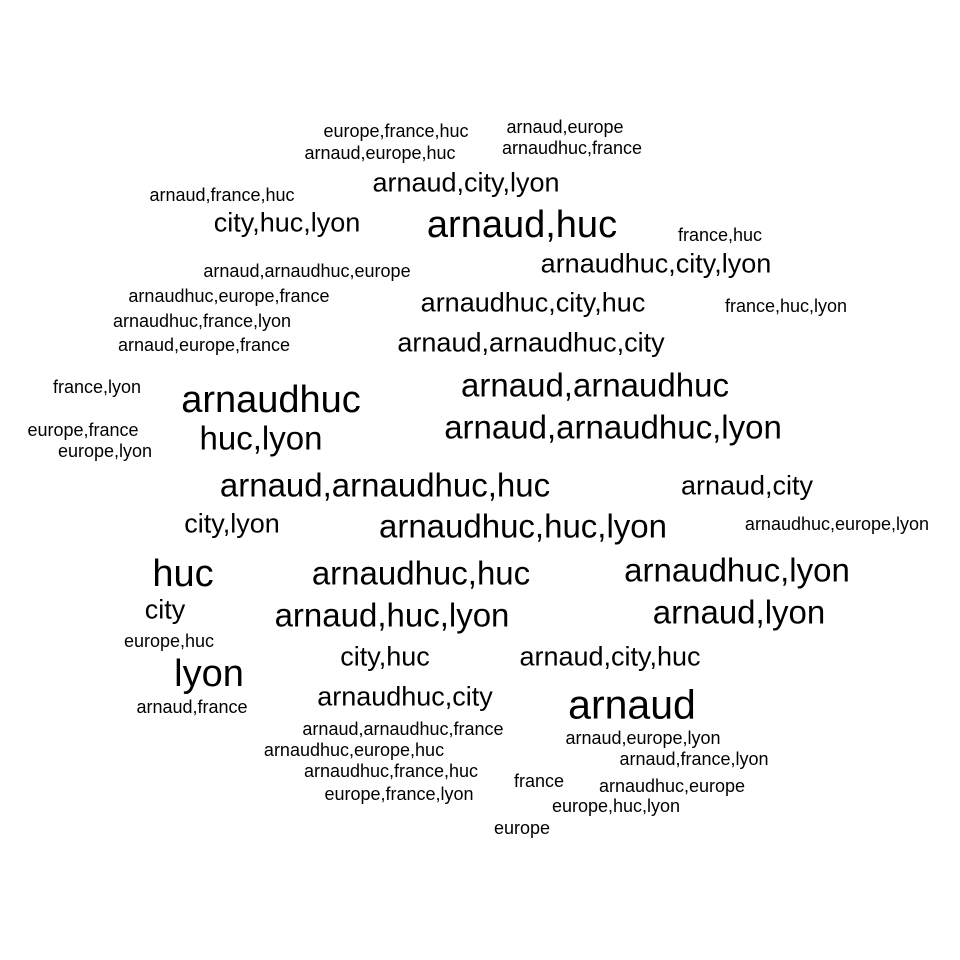  What do you see at coordinates (694, 759) in the screenshot?
I see `cloud-word: arnaud,france,lyon` at bounding box center [694, 759].